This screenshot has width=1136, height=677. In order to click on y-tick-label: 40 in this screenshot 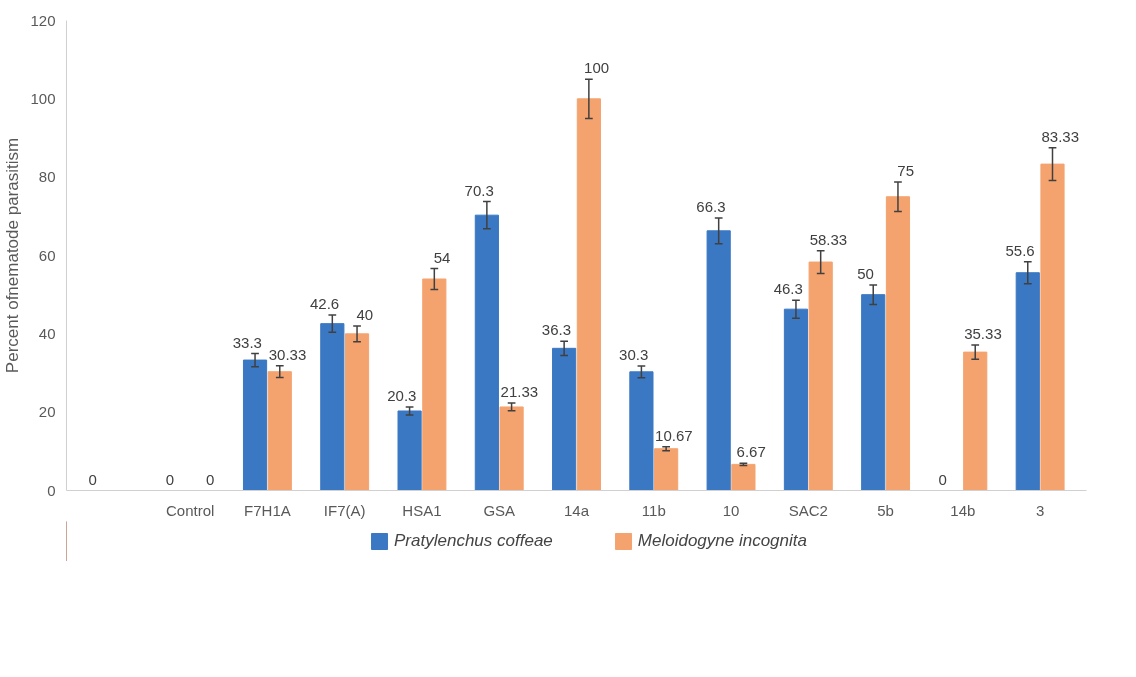, I will do `click(47, 333)`.